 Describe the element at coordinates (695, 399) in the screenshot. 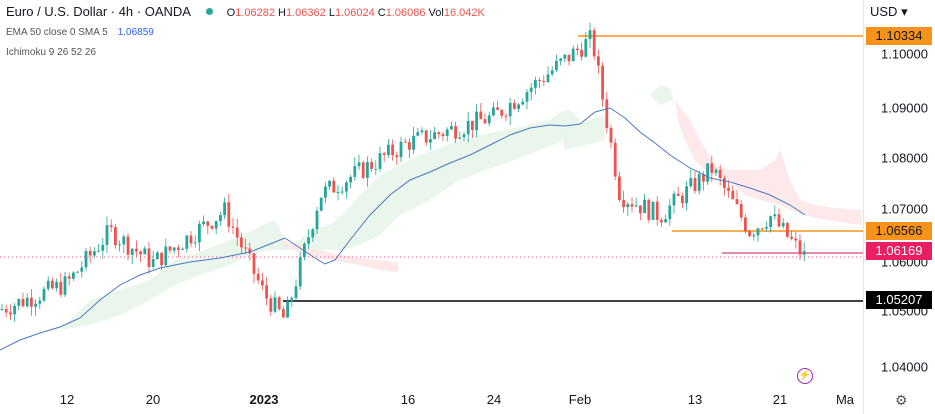

I see `time-tick: 13` at that location.